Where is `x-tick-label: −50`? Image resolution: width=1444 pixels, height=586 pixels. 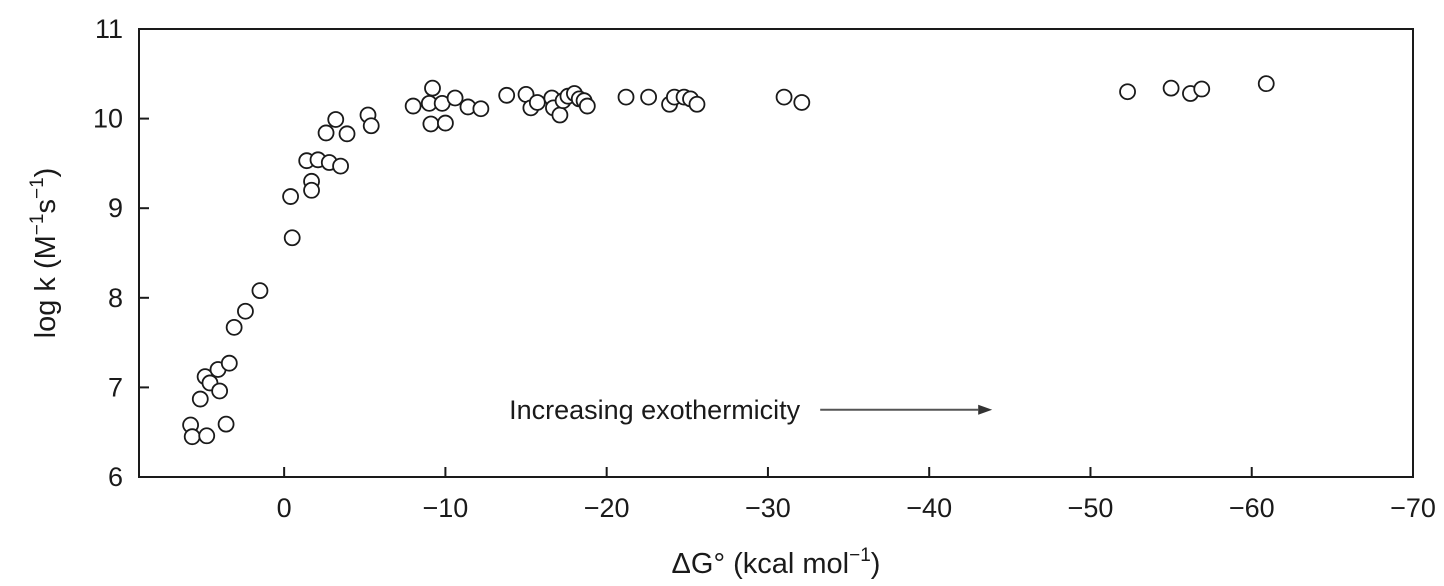 x-tick-label: −50 is located at coordinates (1091, 508).